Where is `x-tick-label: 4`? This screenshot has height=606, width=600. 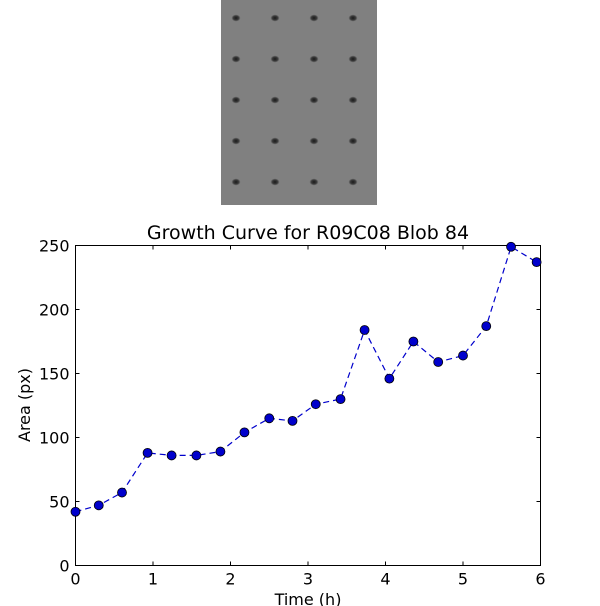
x-tick-label: 4 is located at coordinates (385, 579).